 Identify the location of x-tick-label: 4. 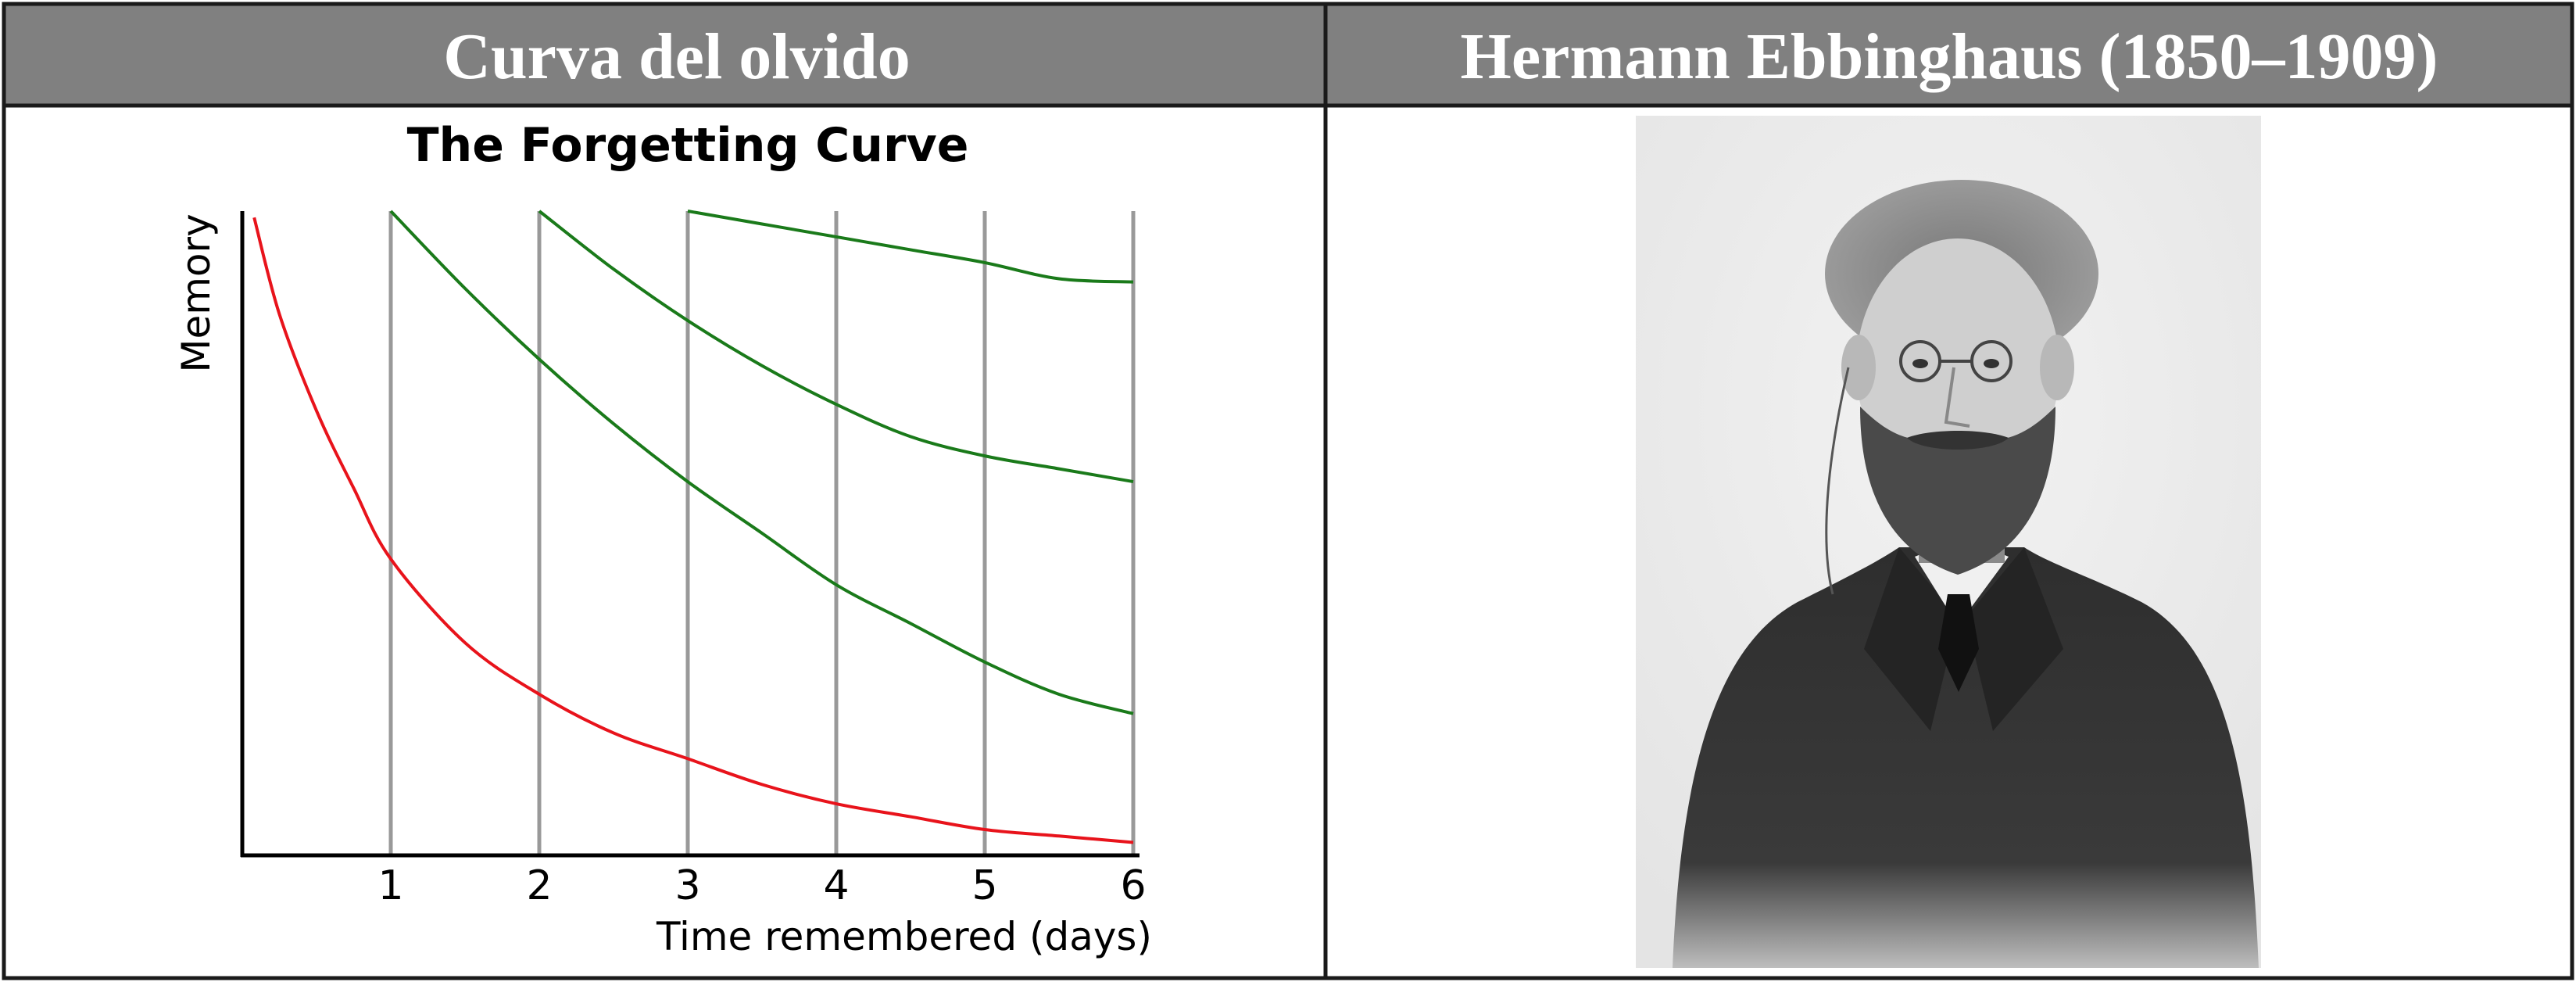
(836, 885).